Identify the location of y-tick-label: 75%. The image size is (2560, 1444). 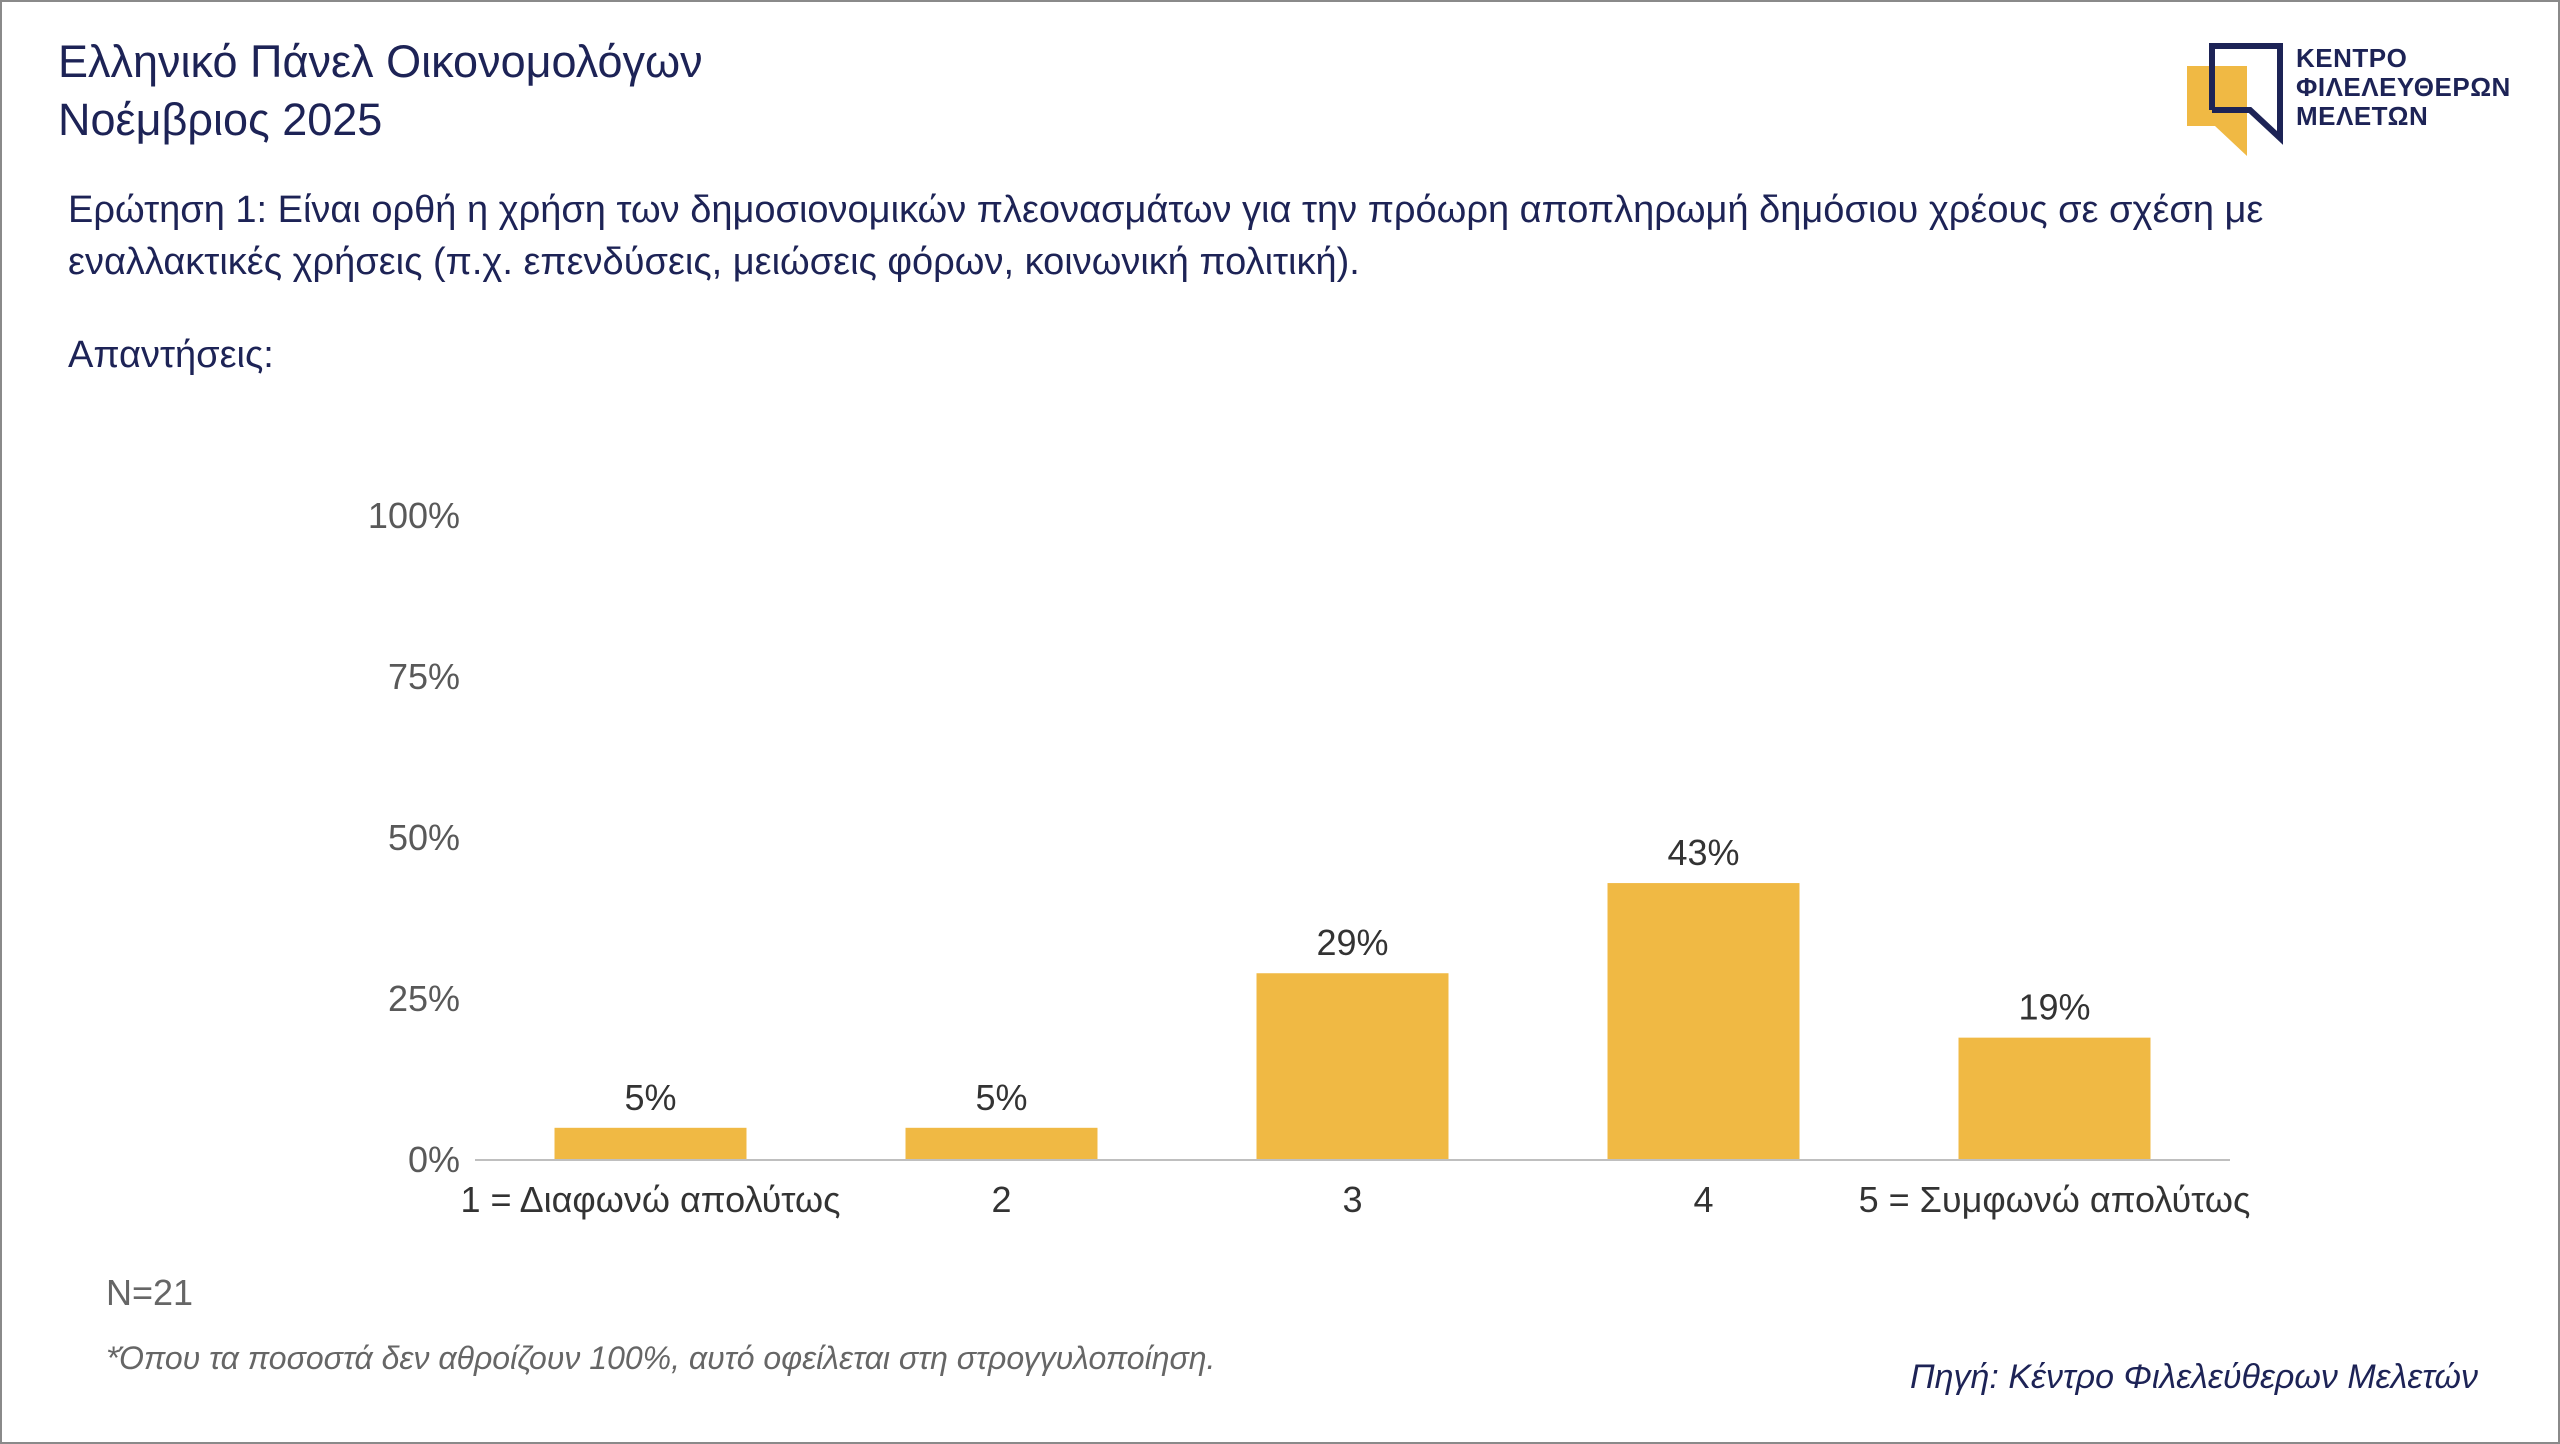
(424, 676).